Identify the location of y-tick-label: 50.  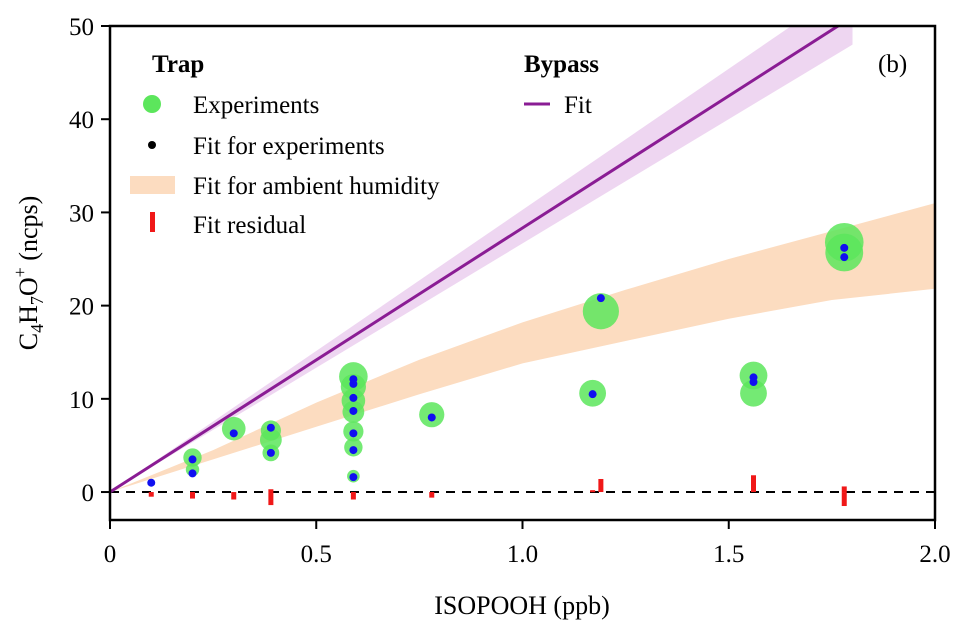
(81, 27).